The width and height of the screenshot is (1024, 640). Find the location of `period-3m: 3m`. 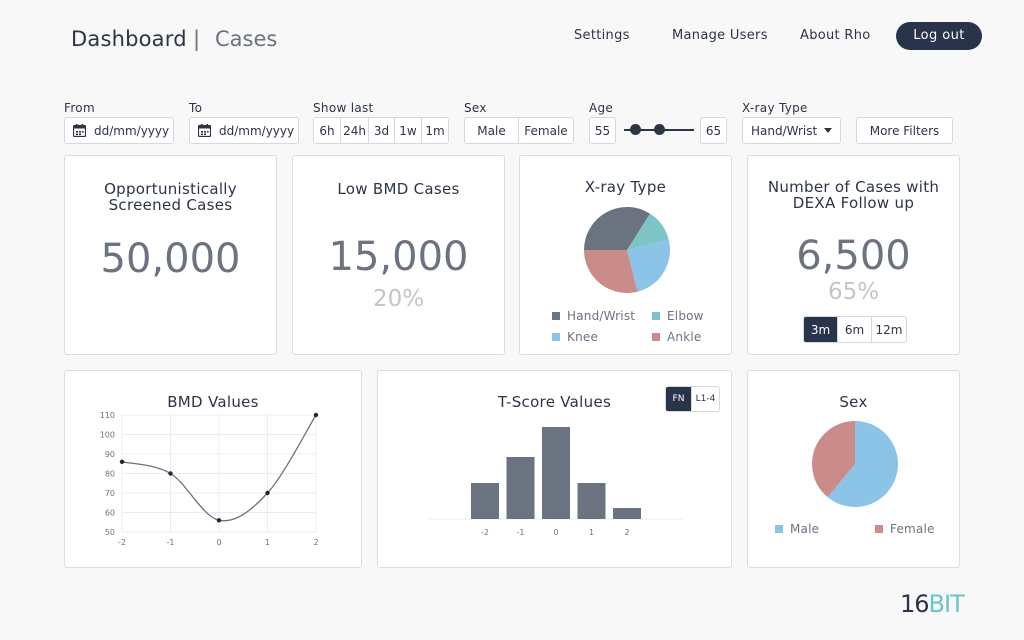

period-3m: 3m is located at coordinates (821, 329).